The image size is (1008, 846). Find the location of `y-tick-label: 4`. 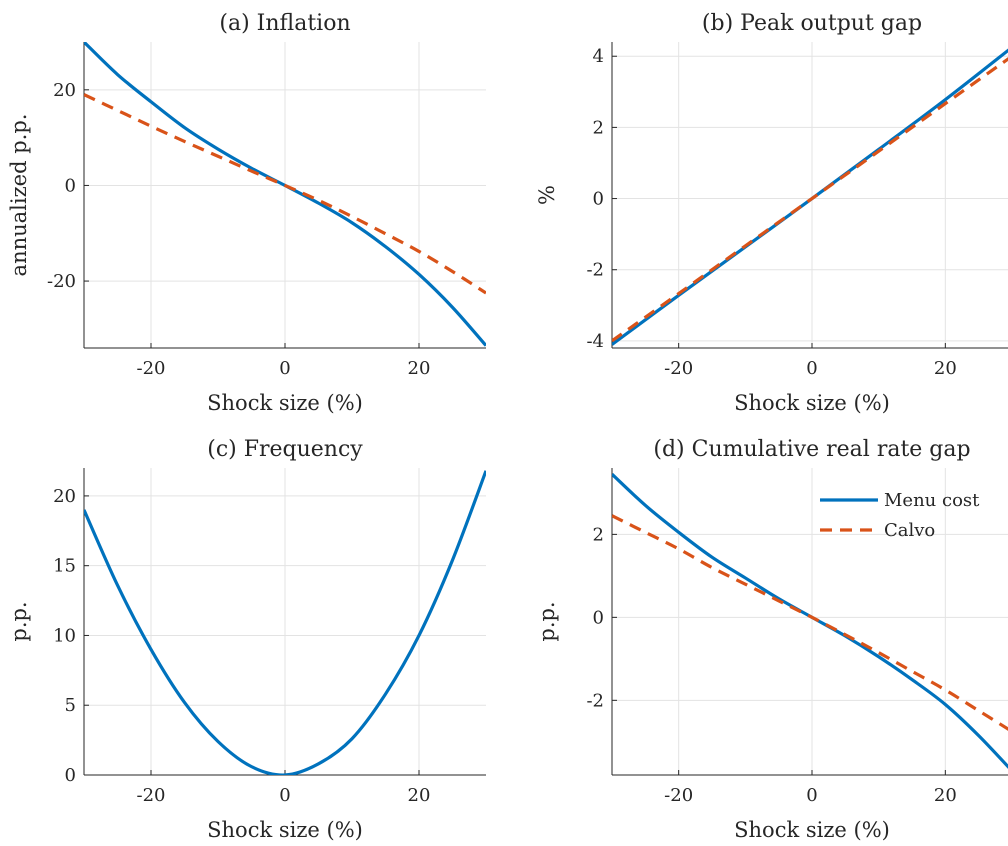

y-tick-label: 4 is located at coordinates (598, 56).